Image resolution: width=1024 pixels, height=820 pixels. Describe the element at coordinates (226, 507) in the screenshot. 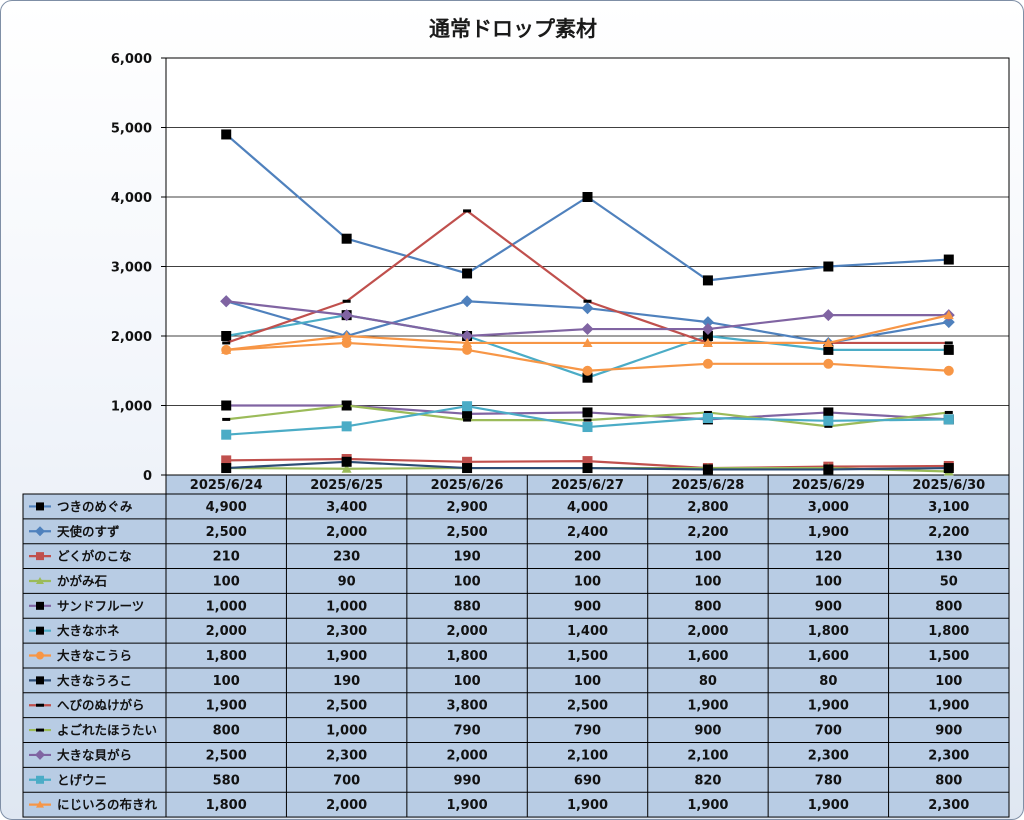

I see `data-cell: 4,900` at that location.